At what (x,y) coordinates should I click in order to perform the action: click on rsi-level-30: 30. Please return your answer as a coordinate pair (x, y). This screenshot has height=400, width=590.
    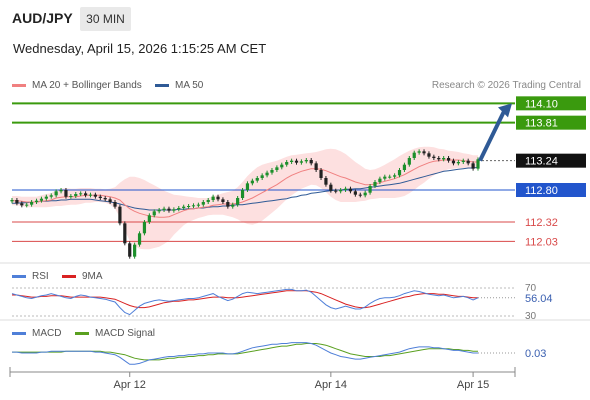
    Looking at the image, I should click on (531, 316).